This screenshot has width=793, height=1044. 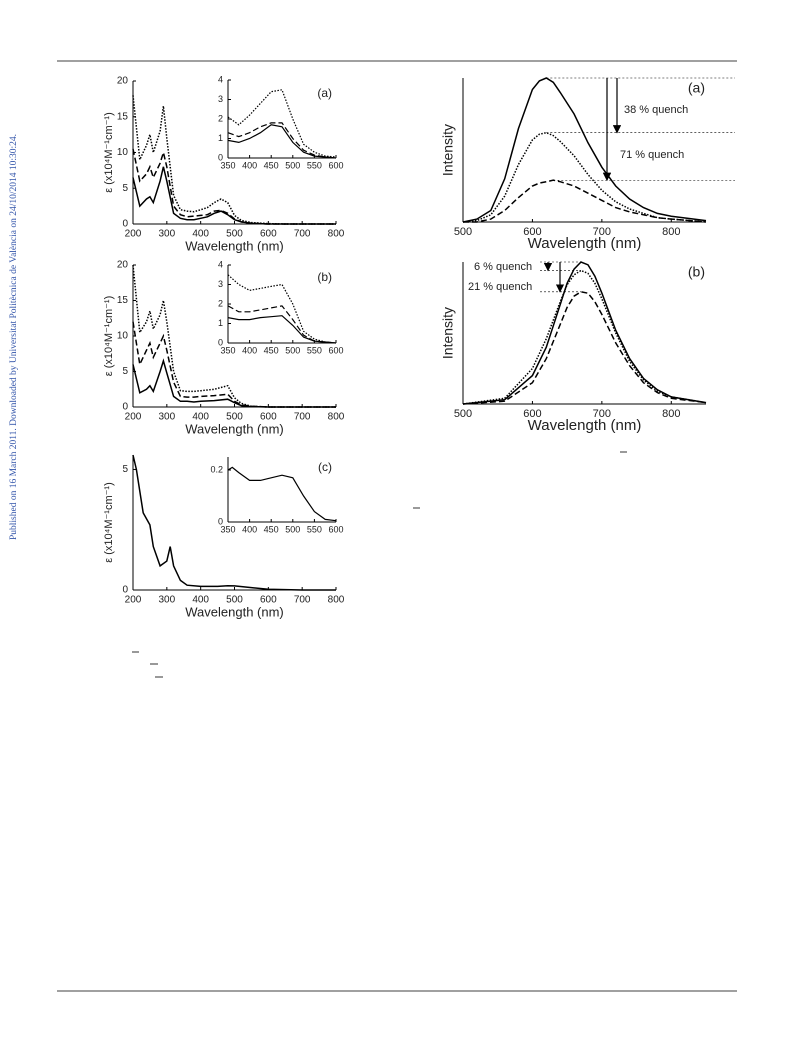 I want to click on annotation: 38 % quench, so click(x=656, y=110).